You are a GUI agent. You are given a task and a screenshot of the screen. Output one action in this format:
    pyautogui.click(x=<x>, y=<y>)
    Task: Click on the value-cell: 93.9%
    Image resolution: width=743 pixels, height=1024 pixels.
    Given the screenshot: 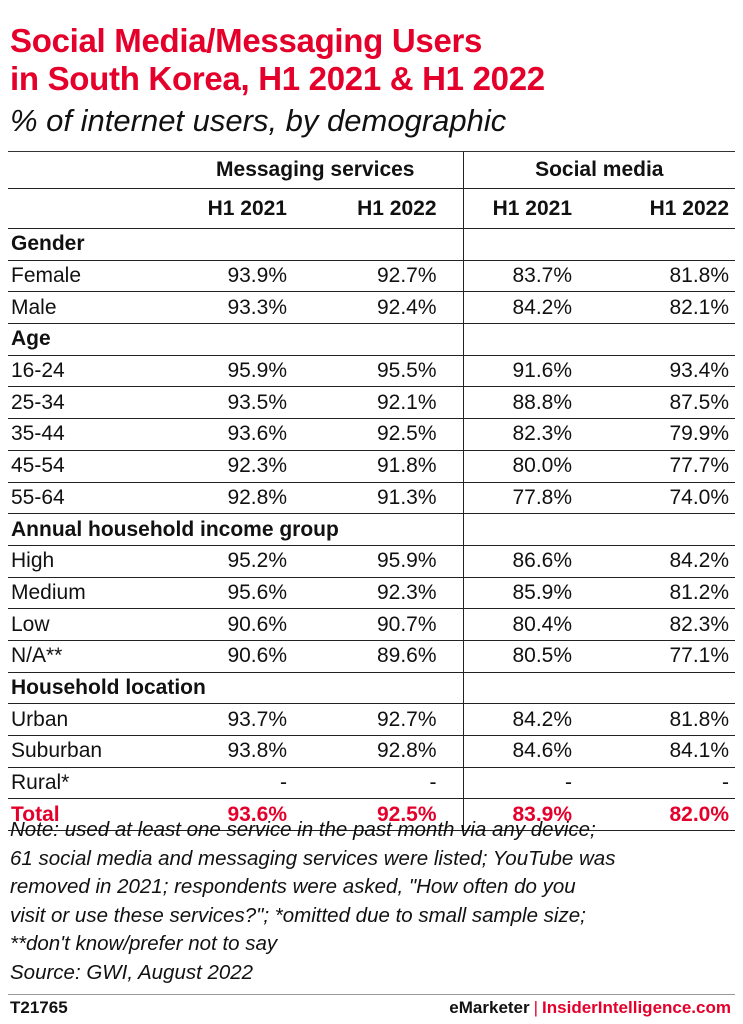 What is the action you would take?
    pyautogui.click(x=240, y=276)
    